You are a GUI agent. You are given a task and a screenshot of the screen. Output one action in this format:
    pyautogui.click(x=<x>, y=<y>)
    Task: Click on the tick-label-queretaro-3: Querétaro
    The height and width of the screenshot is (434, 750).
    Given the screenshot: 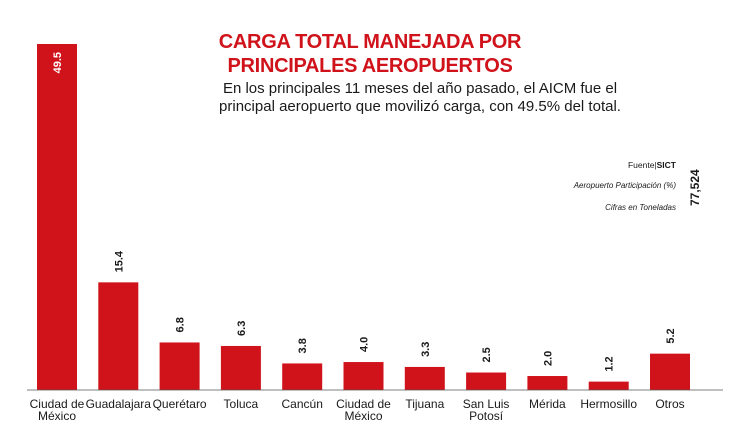 What is the action you would take?
    pyautogui.click(x=180, y=404)
    